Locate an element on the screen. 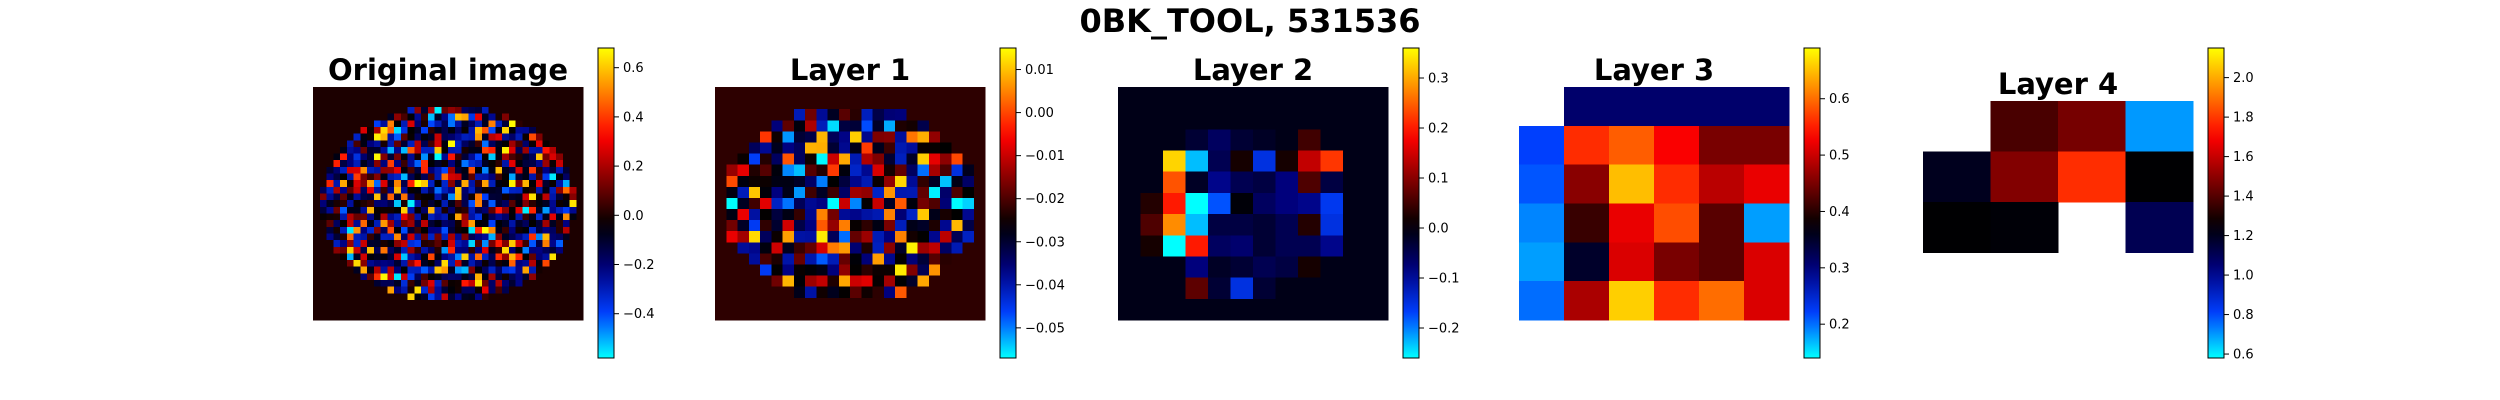  heatmap-cells is located at coordinates (1654, 204).